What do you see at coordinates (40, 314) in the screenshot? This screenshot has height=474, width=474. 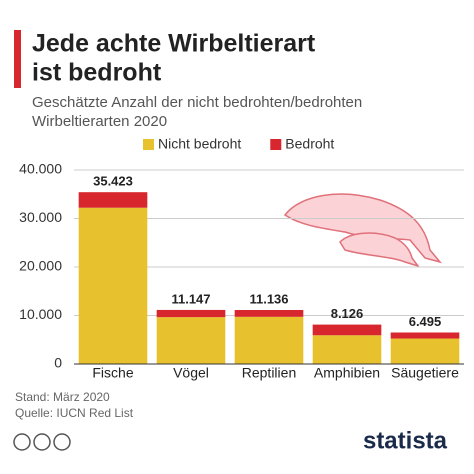 I see `y-tick-label: 10.000` at bounding box center [40, 314].